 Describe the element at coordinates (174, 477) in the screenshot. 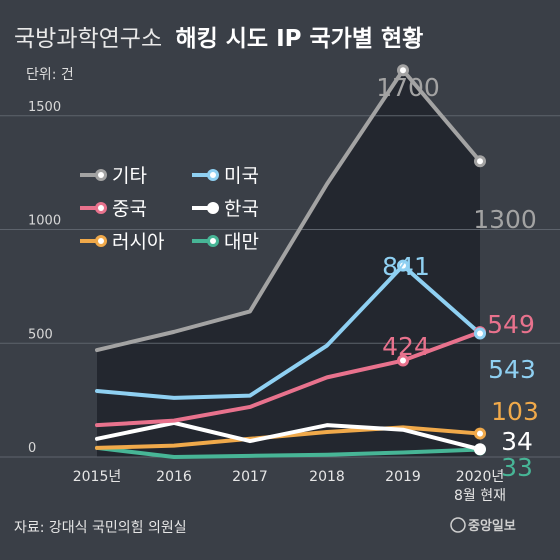

I see `x-tick-label-1-0: 2016` at that location.